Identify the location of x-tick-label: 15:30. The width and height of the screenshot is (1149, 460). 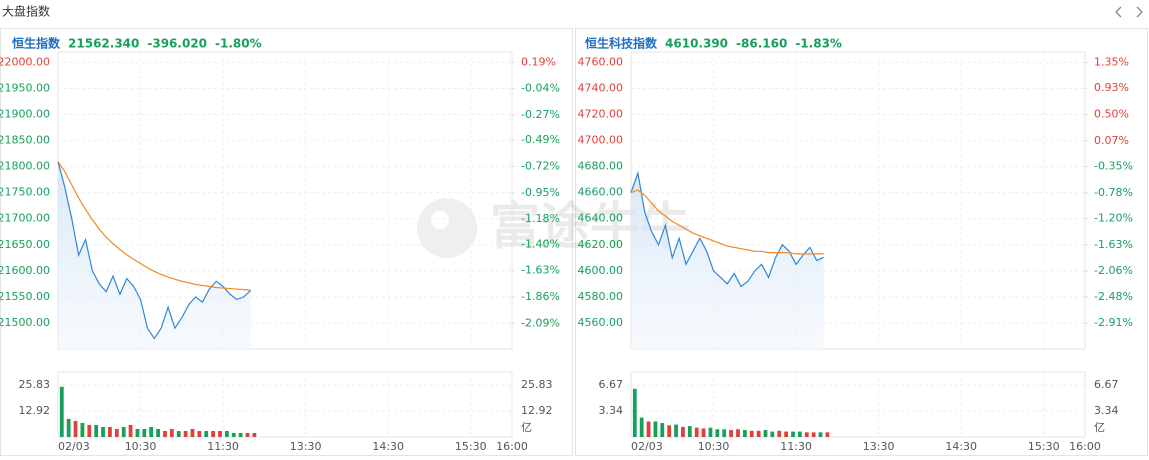
(1044, 446).